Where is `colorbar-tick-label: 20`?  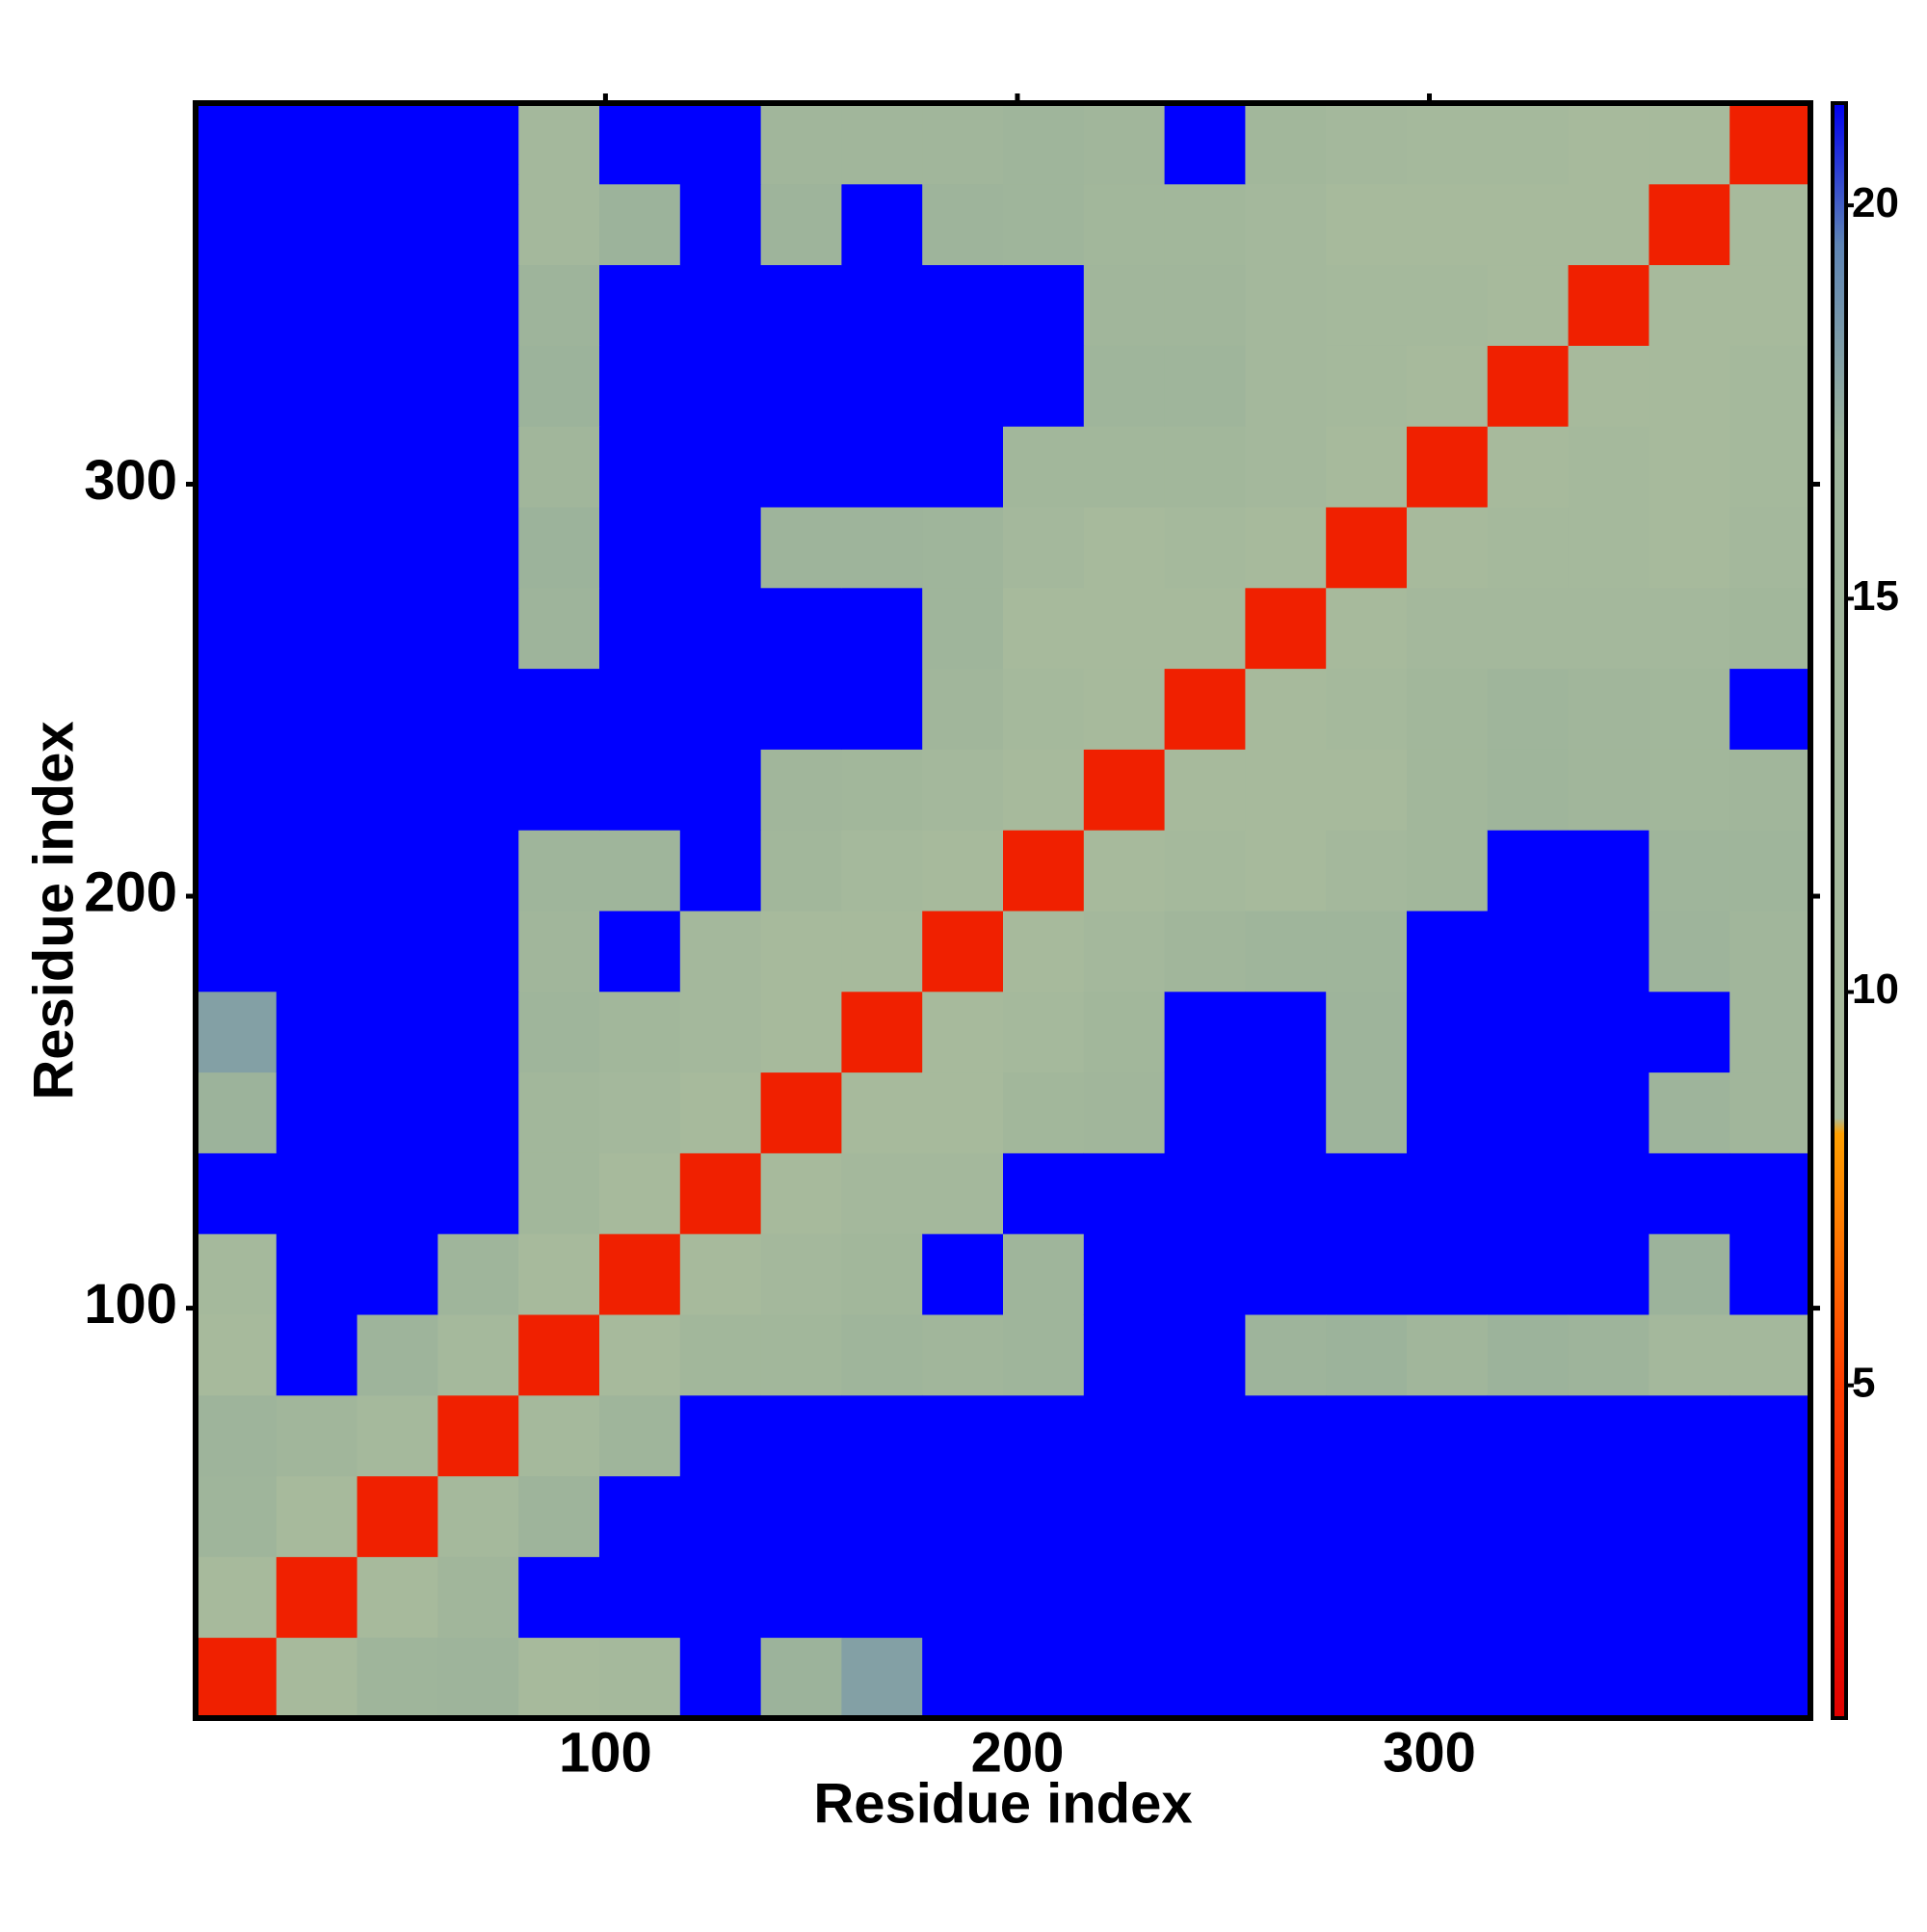 colorbar-tick-label: 20 is located at coordinates (1875, 202).